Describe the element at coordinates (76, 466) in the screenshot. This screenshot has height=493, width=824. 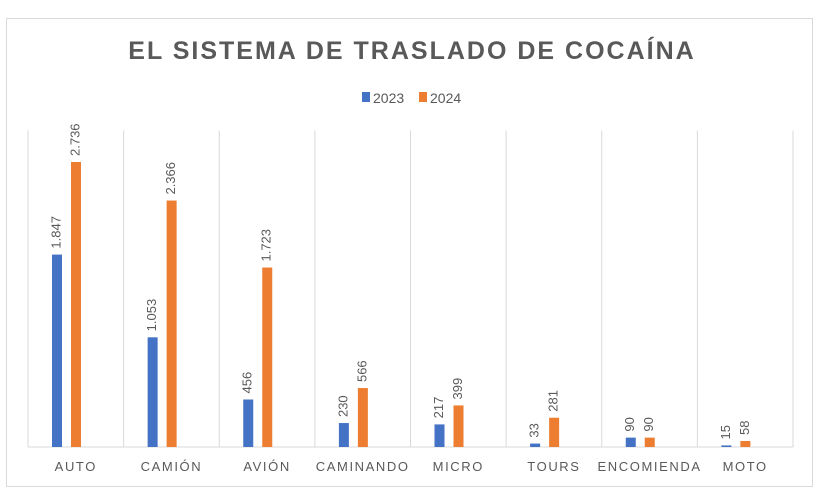
I see `x-tick-label: AUTO` at that location.